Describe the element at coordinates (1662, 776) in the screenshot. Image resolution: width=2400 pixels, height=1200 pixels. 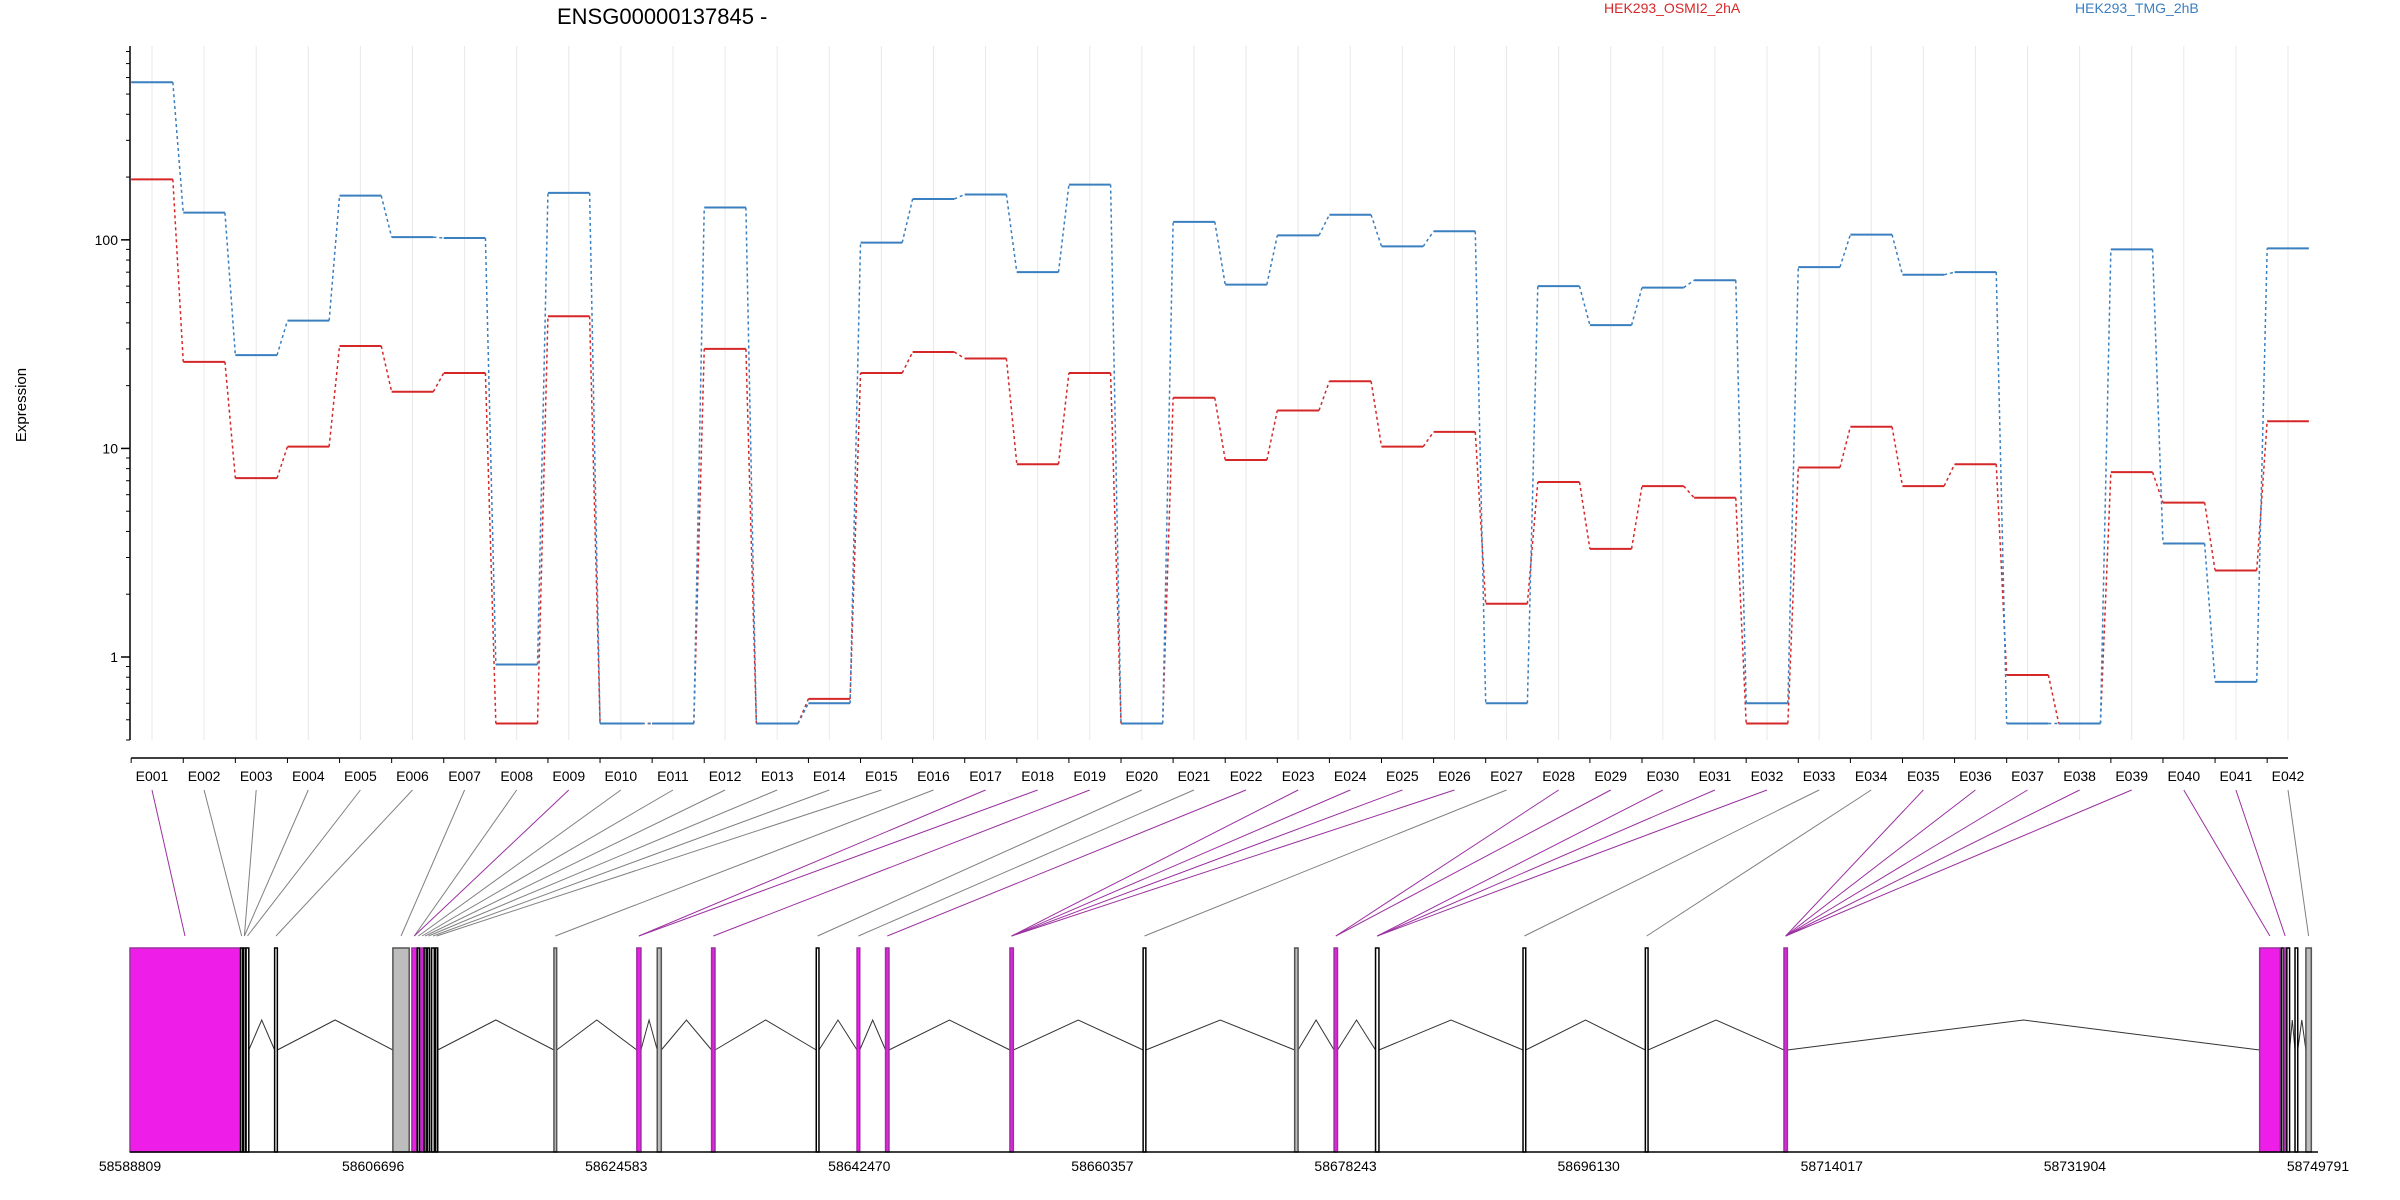
I see `x-tick-label: E030` at that location.